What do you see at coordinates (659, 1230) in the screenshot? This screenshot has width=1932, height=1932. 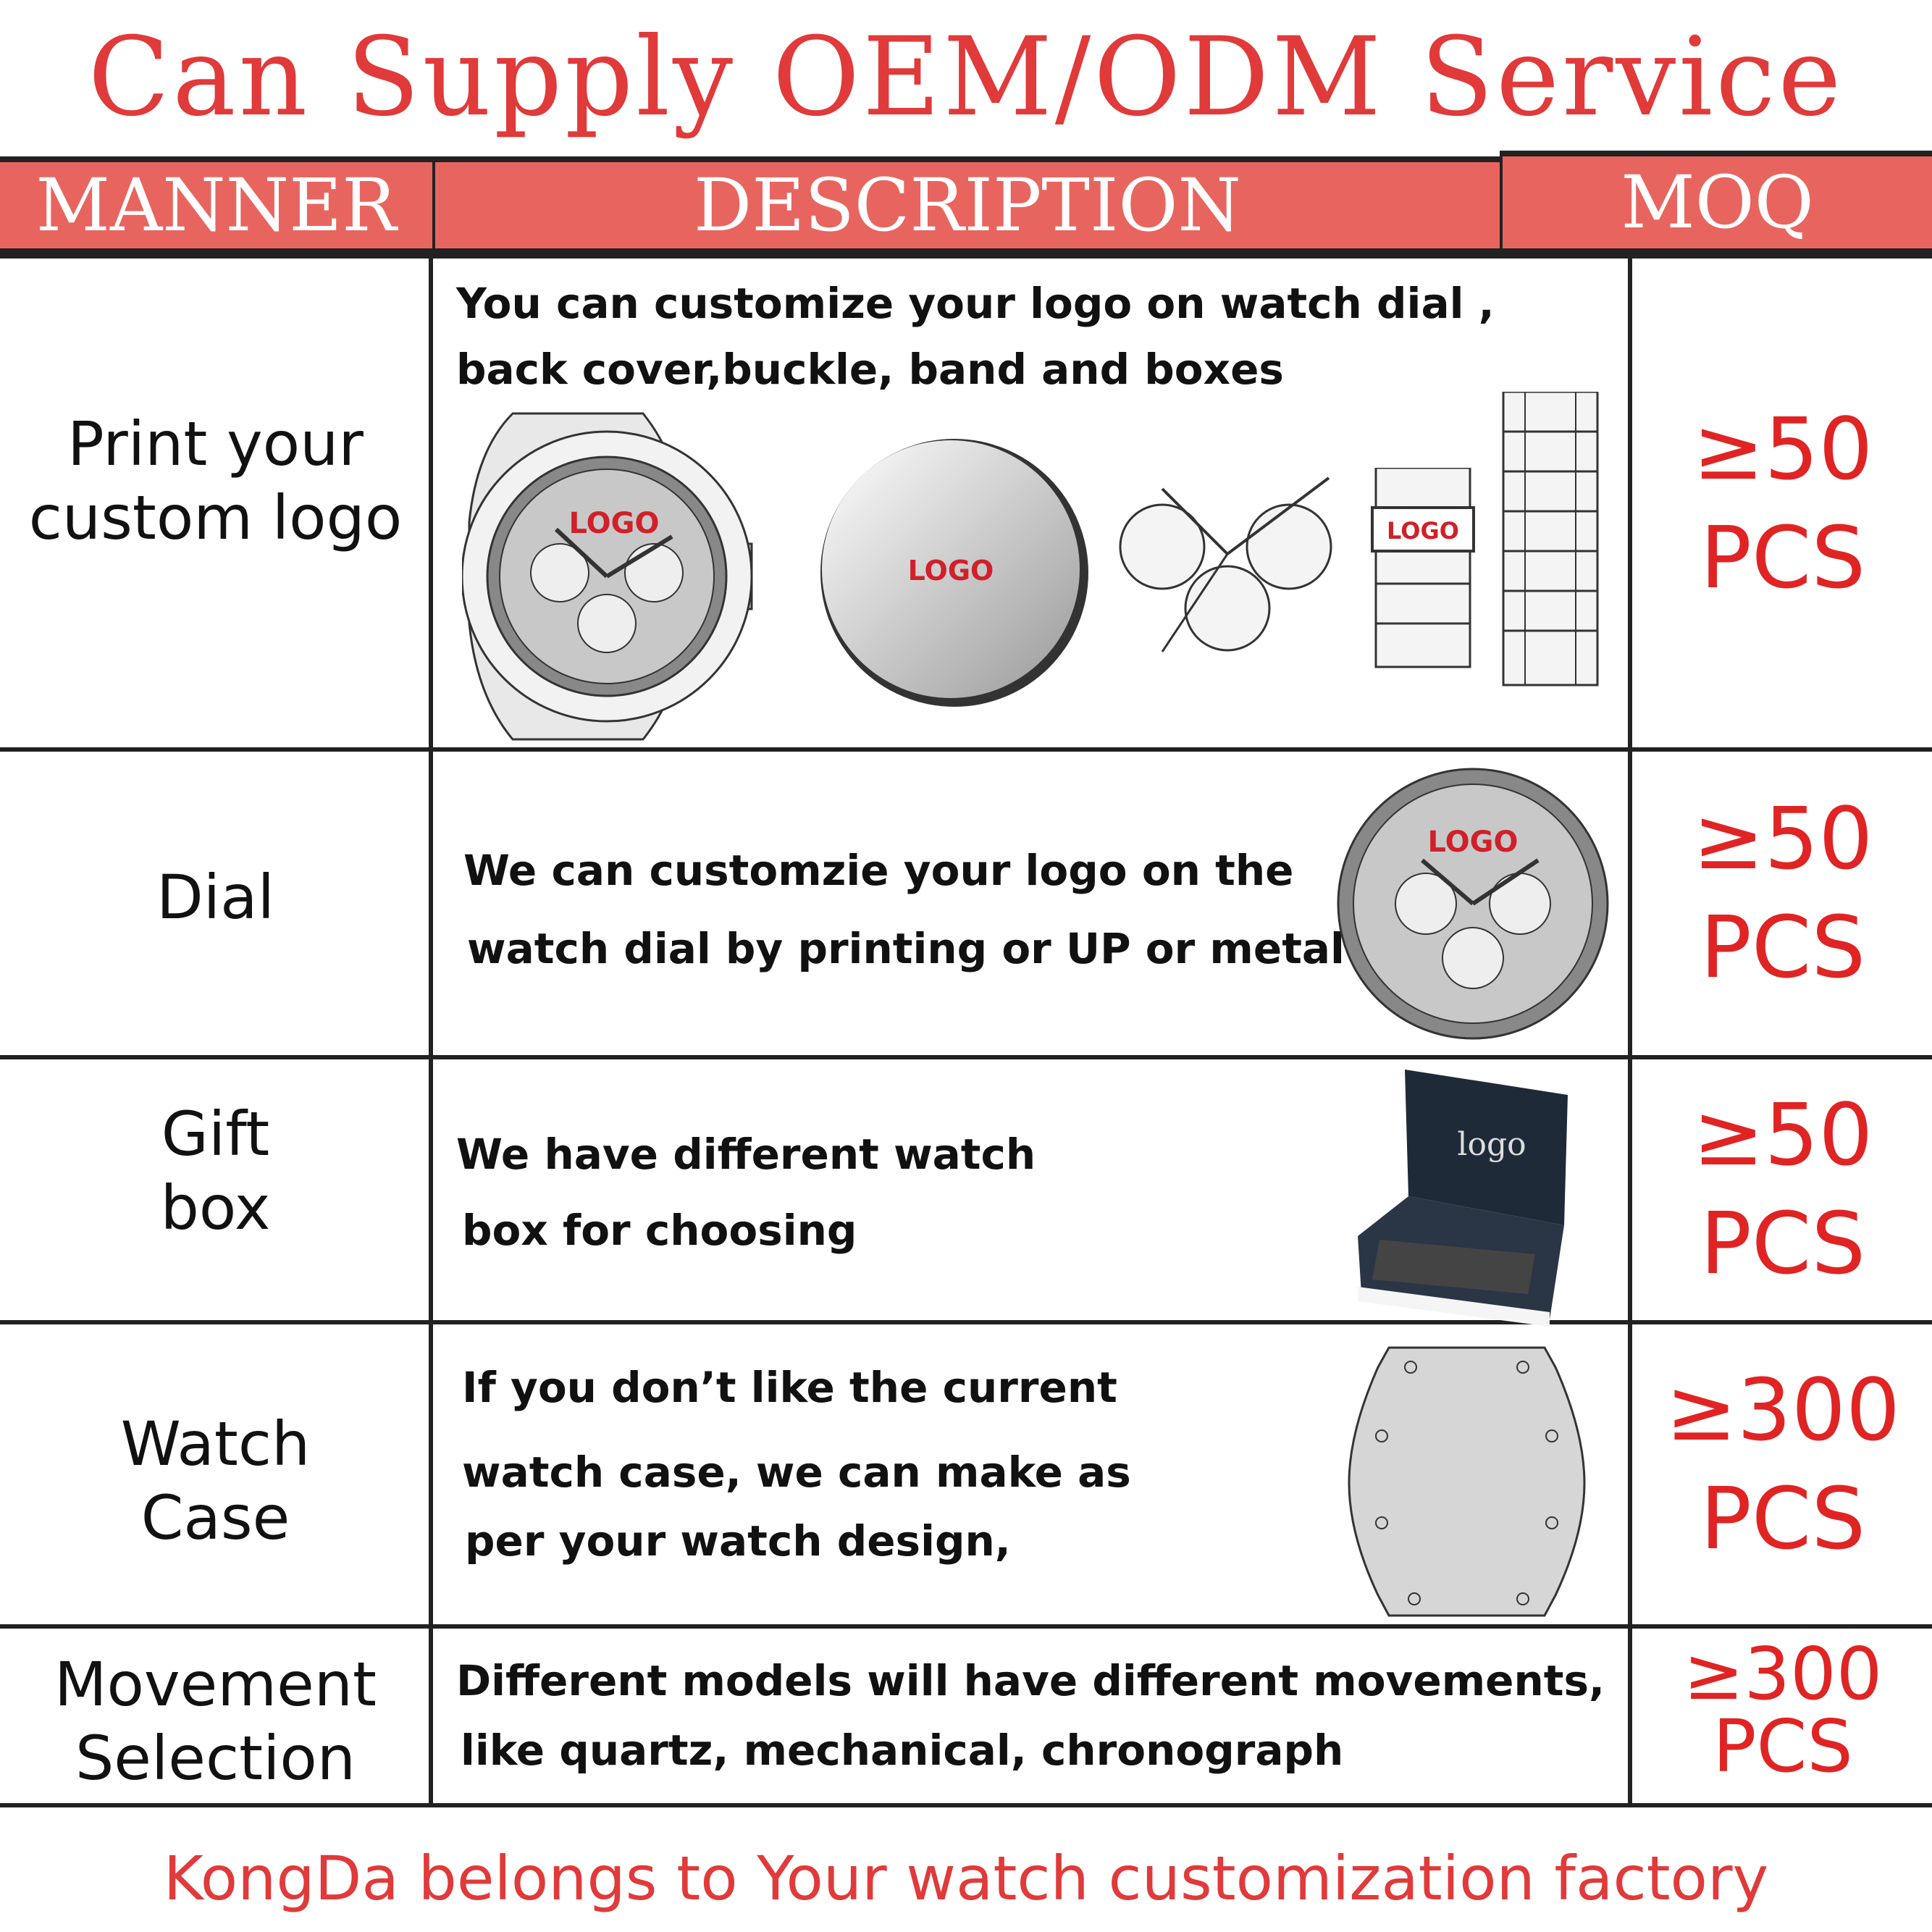 I see `description-line: box for choosing` at bounding box center [659, 1230].